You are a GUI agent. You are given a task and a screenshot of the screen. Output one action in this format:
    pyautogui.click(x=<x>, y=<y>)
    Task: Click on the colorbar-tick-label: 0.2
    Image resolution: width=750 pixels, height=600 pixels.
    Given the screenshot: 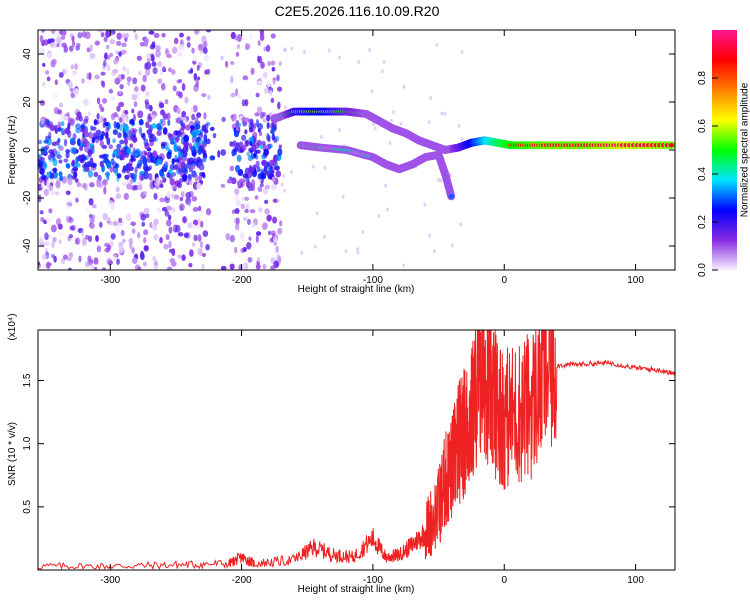 What is the action you would take?
    pyautogui.click(x=702, y=222)
    